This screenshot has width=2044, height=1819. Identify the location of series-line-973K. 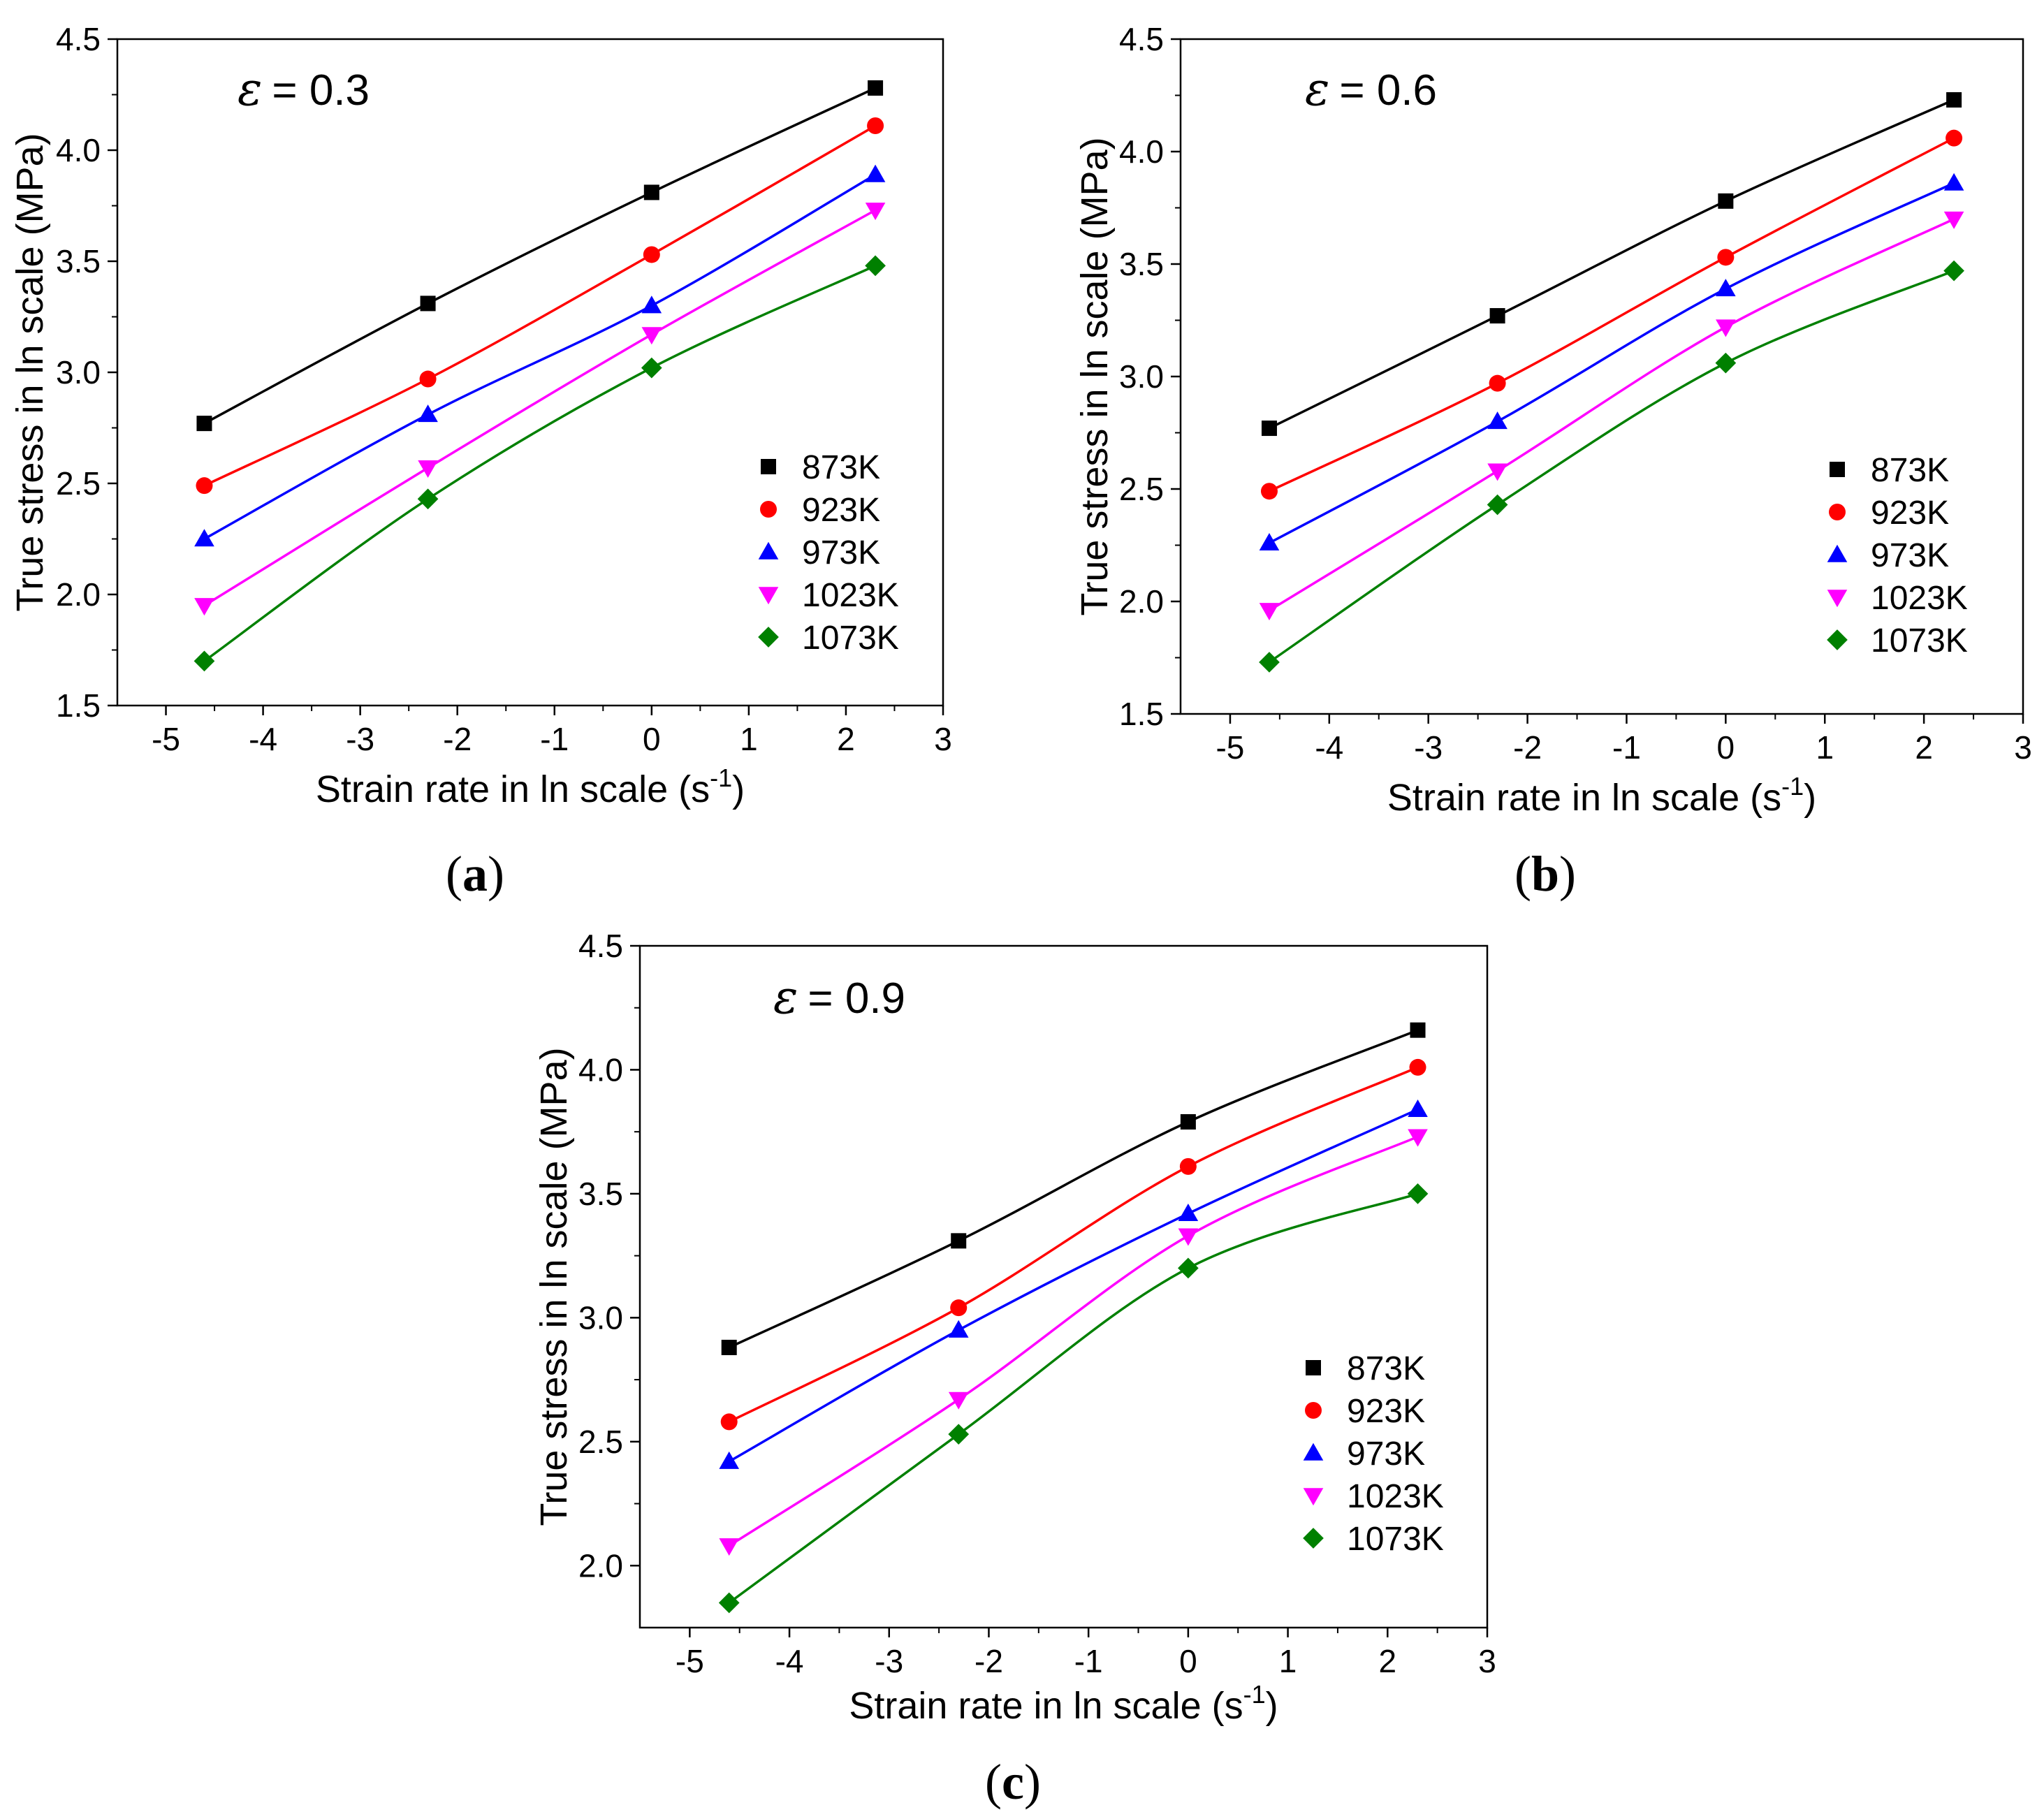
(1073, 1285).